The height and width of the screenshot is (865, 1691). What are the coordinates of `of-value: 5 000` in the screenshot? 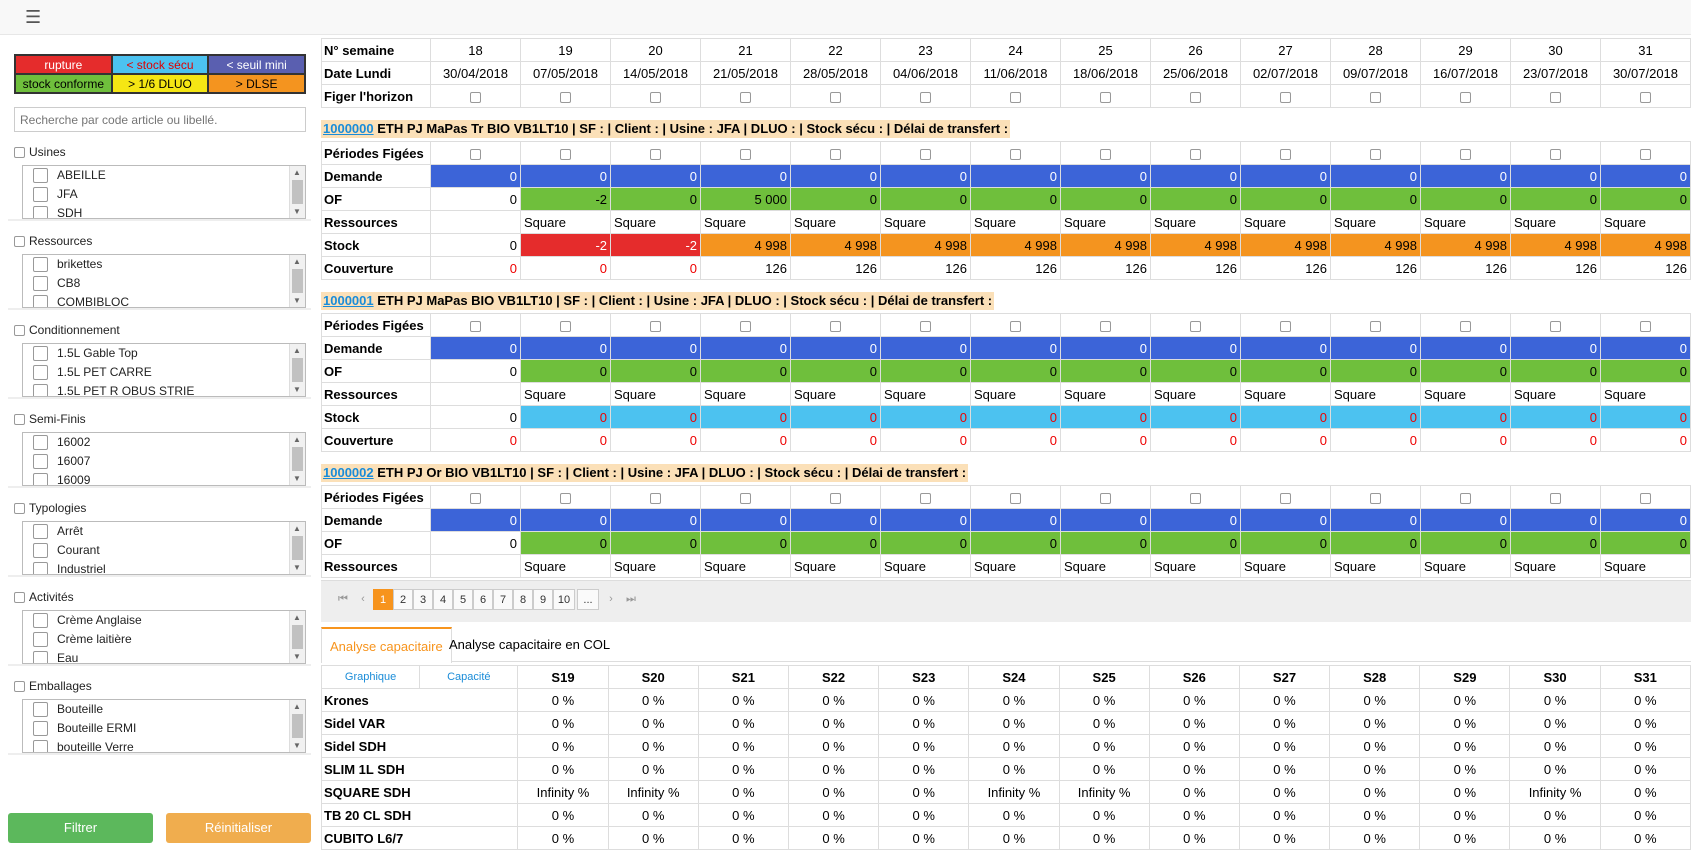 It's located at (745, 199).